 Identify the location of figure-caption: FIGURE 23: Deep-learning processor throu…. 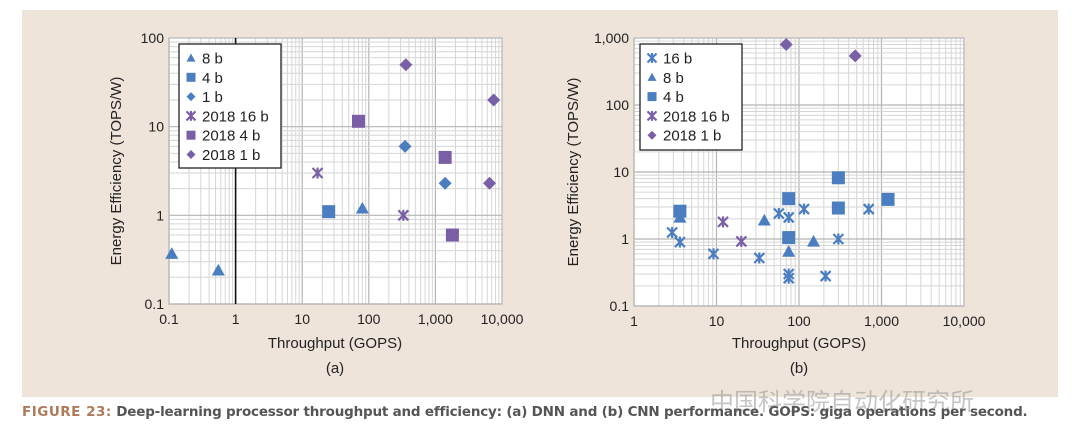
(525, 412).